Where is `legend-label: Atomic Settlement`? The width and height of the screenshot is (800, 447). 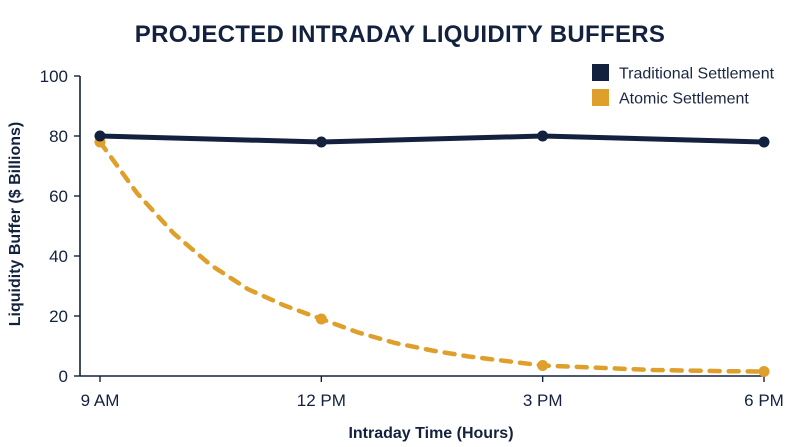 legend-label: Atomic Settlement is located at coordinates (684, 99).